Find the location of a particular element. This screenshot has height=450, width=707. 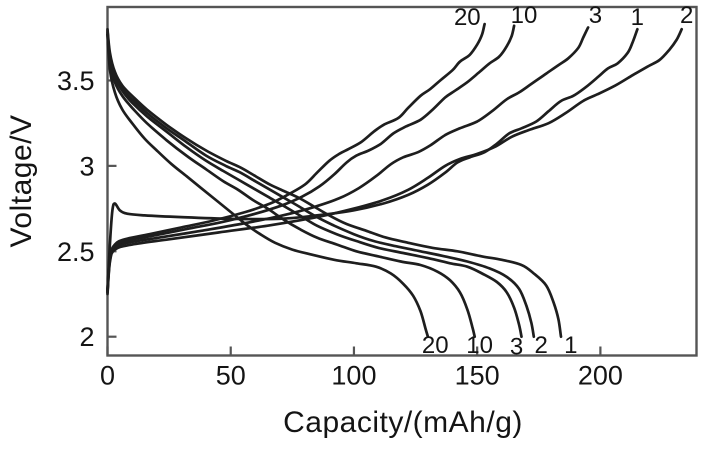

x-tick-label: 100 is located at coordinates (353, 376).